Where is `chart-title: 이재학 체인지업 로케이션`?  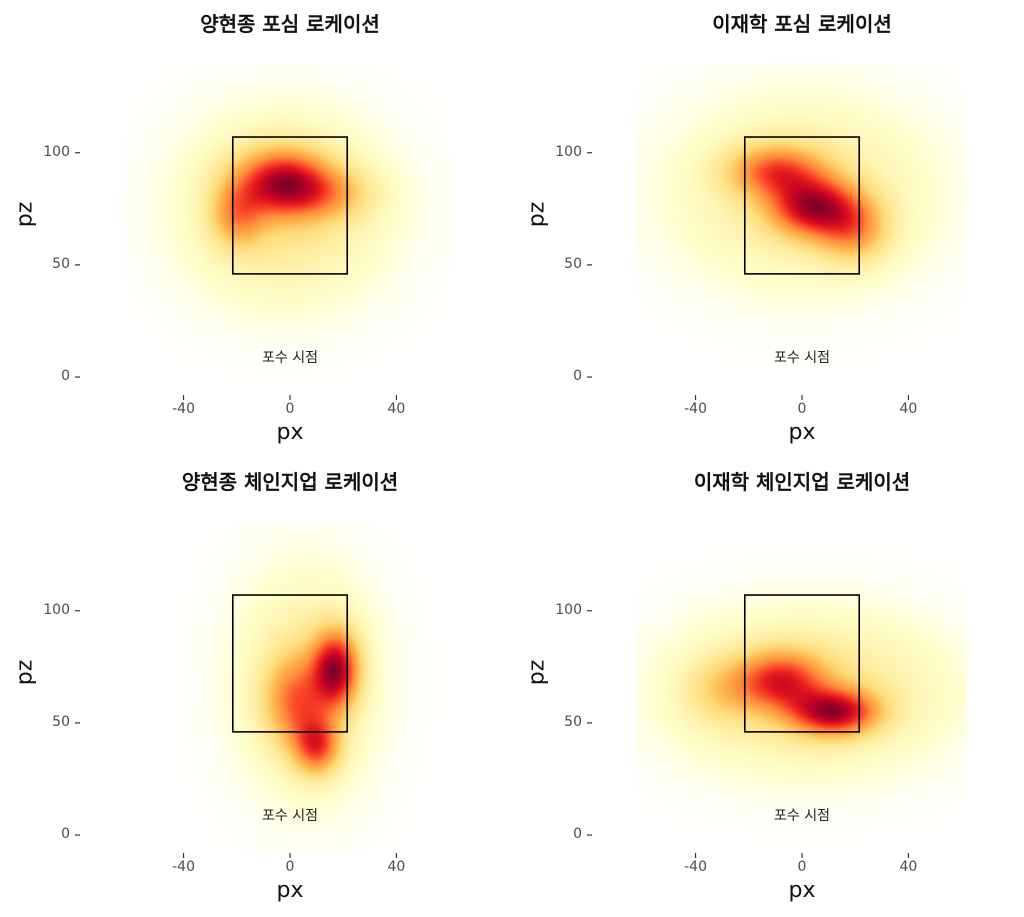 chart-title: 이재학 체인지업 로케이션 is located at coordinates (802, 482).